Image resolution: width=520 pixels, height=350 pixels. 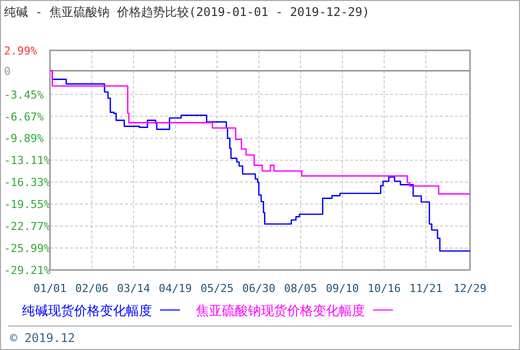 What do you see at coordinates (24, 117) in the screenshot?
I see `y-tick-label: -6.67%` at bounding box center [24, 117].